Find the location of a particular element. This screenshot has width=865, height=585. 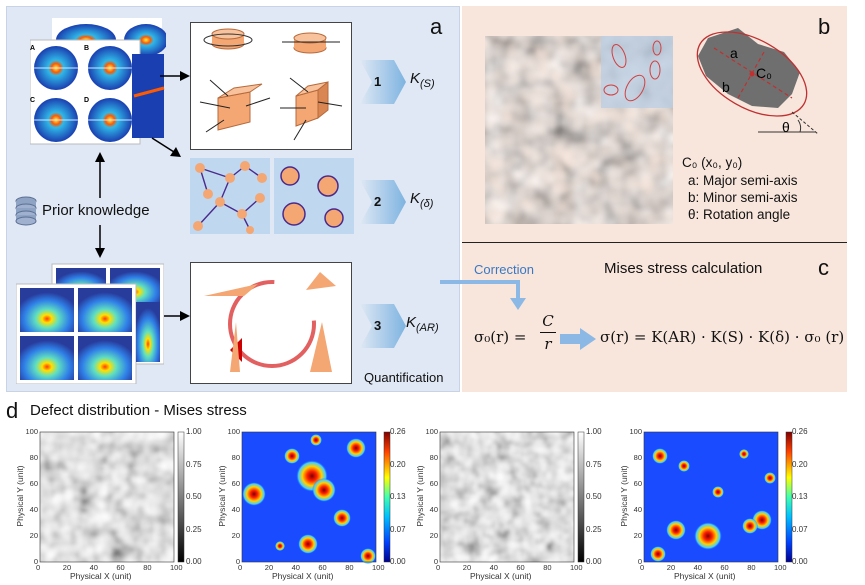

equation-arrow is located at coordinates (578, 339).